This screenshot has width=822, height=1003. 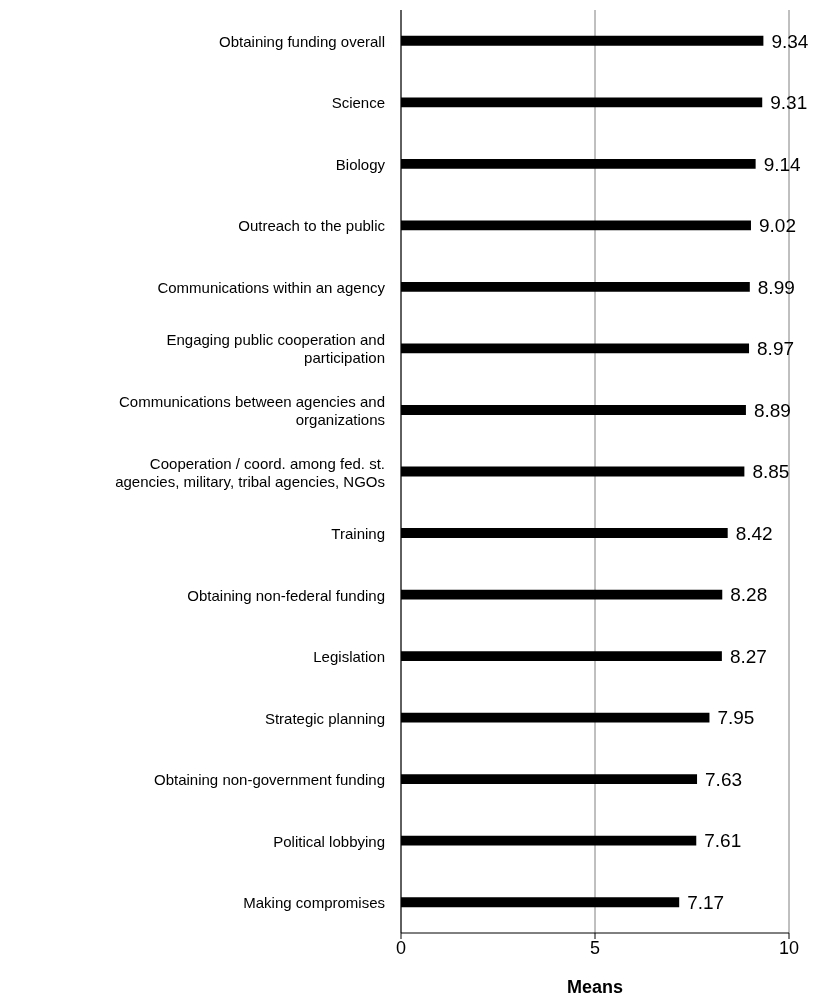 What do you see at coordinates (706, 902) in the screenshot?
I see `data-label: 7.17` at bounding box center [706, 902].